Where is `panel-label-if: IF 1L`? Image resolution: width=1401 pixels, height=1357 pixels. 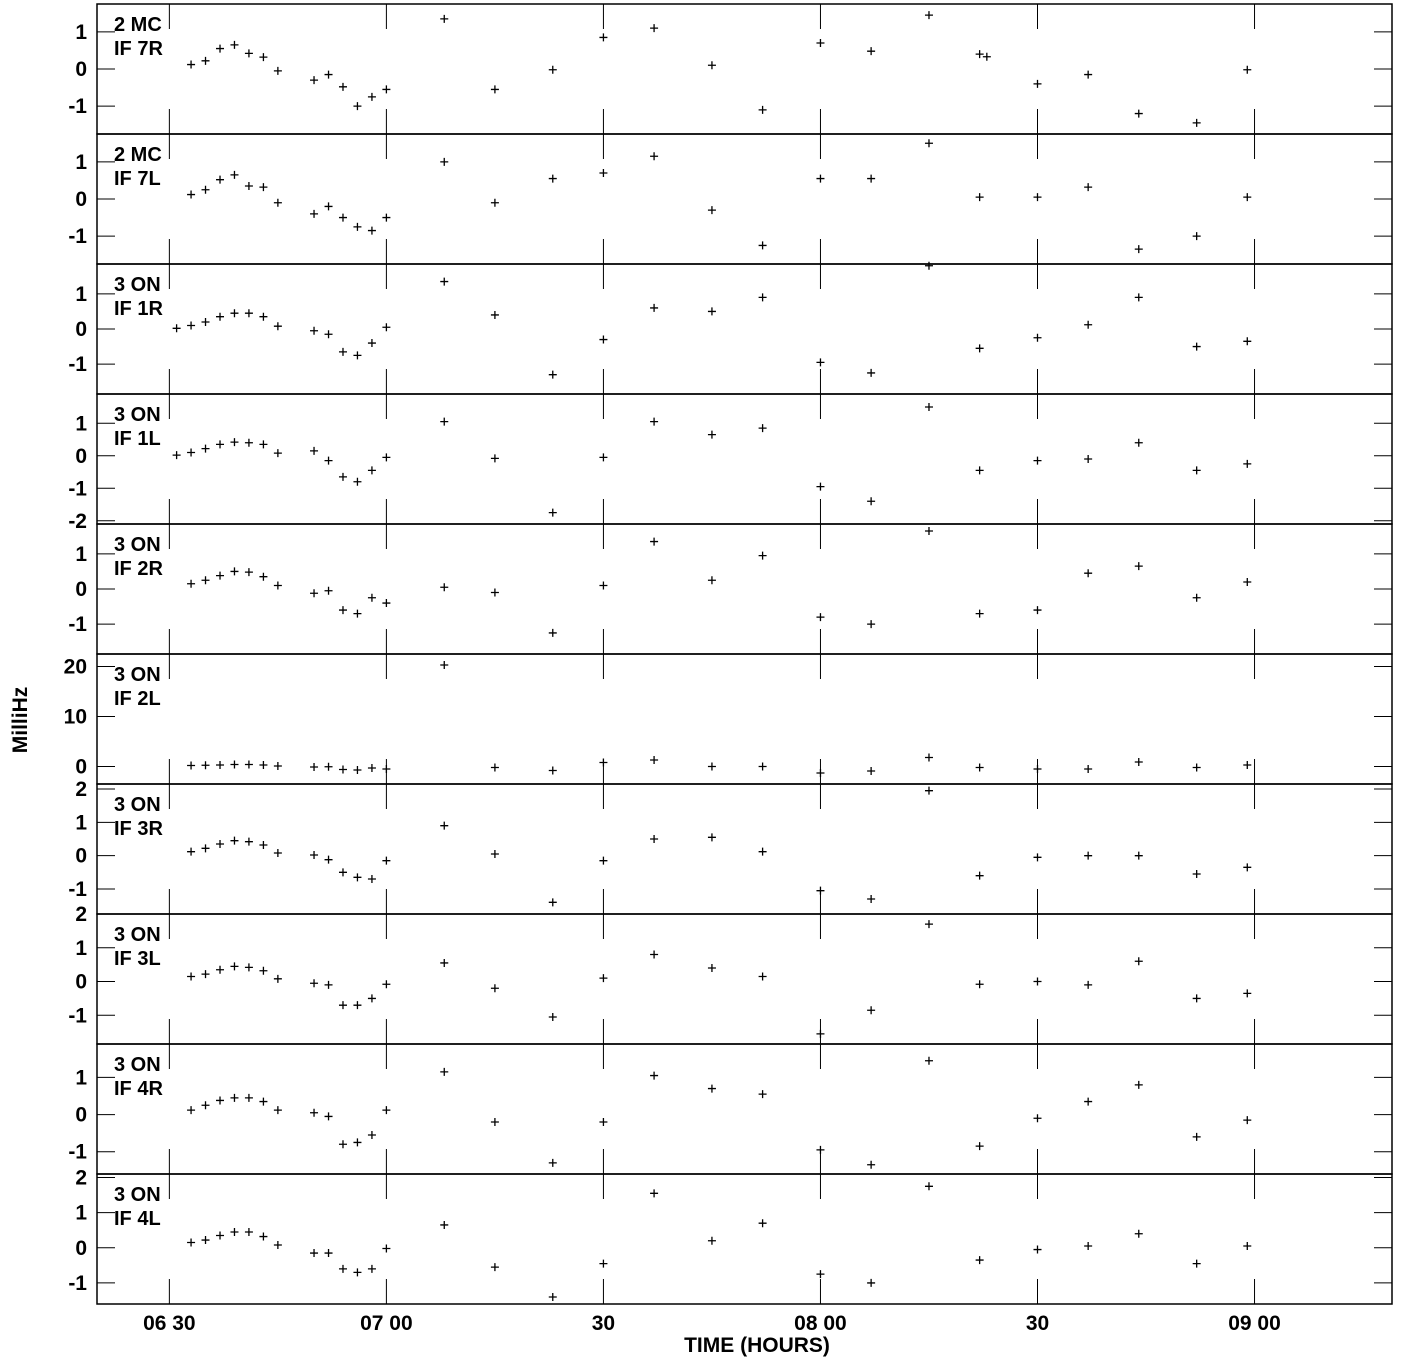 panel-label-if: IF 1L is located at coordinates (137, 439).